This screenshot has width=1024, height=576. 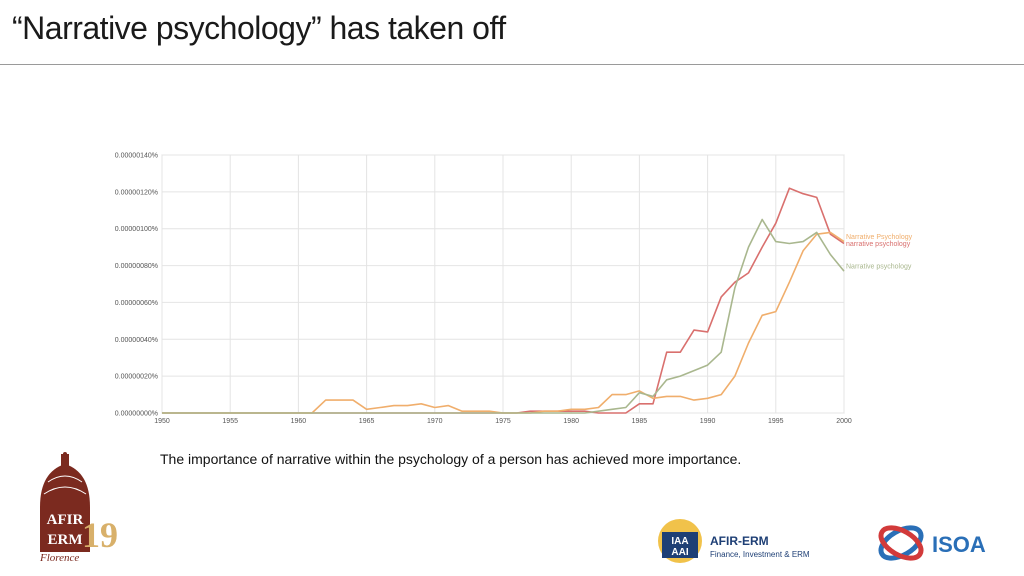 What do you see at coordinates (571, 421) in the screenshot?
I see `x-tick-label: 1980` at bounding box center [571, 421].